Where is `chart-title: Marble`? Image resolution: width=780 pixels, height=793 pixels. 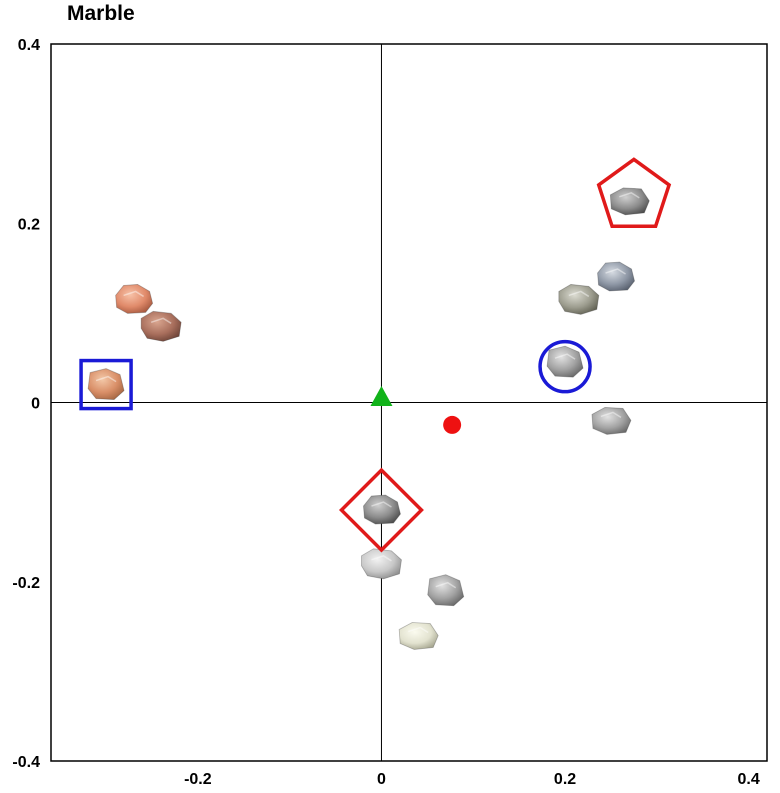 chart-title: Marble is located at coordinates (101, 13).